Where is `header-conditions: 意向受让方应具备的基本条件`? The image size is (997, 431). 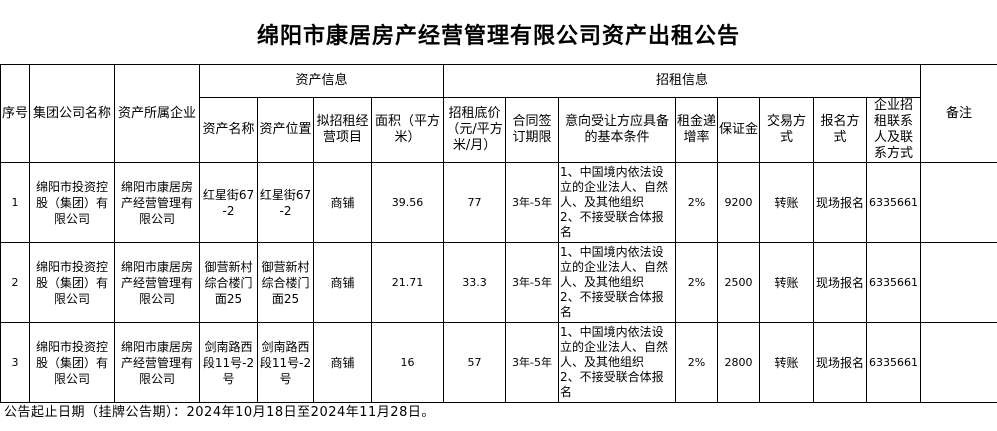 header-conditions: 意向受让方应具备的基本条件 is located at coordinates (617, 130).